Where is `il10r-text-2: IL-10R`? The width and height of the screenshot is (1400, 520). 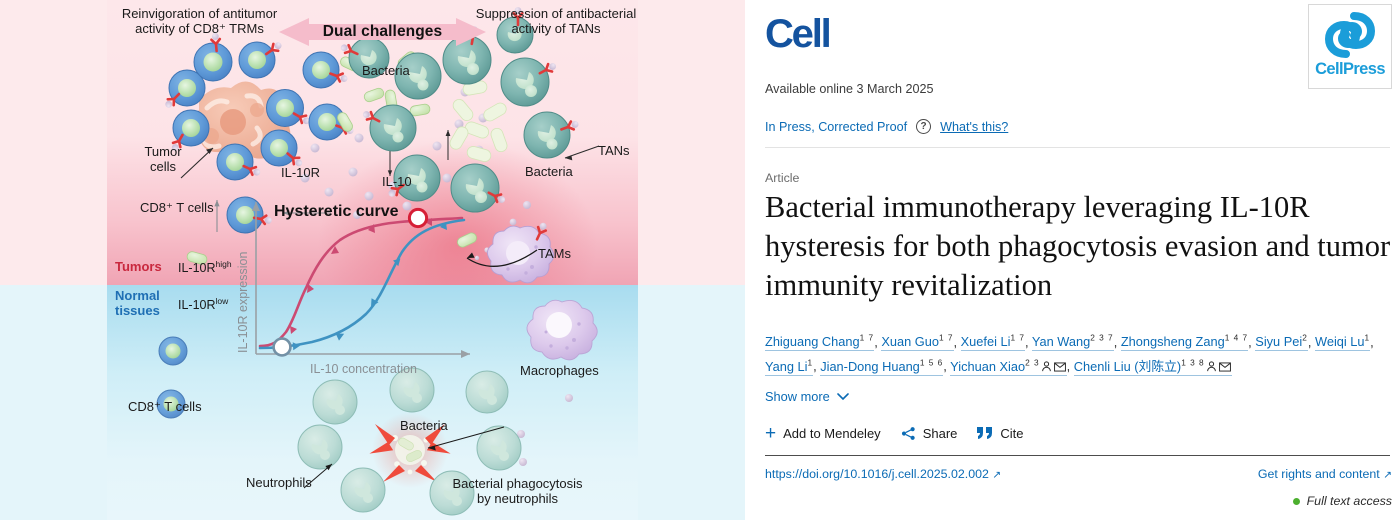 il10r-text-2: IL-10R is located at coordinates (197, 305).